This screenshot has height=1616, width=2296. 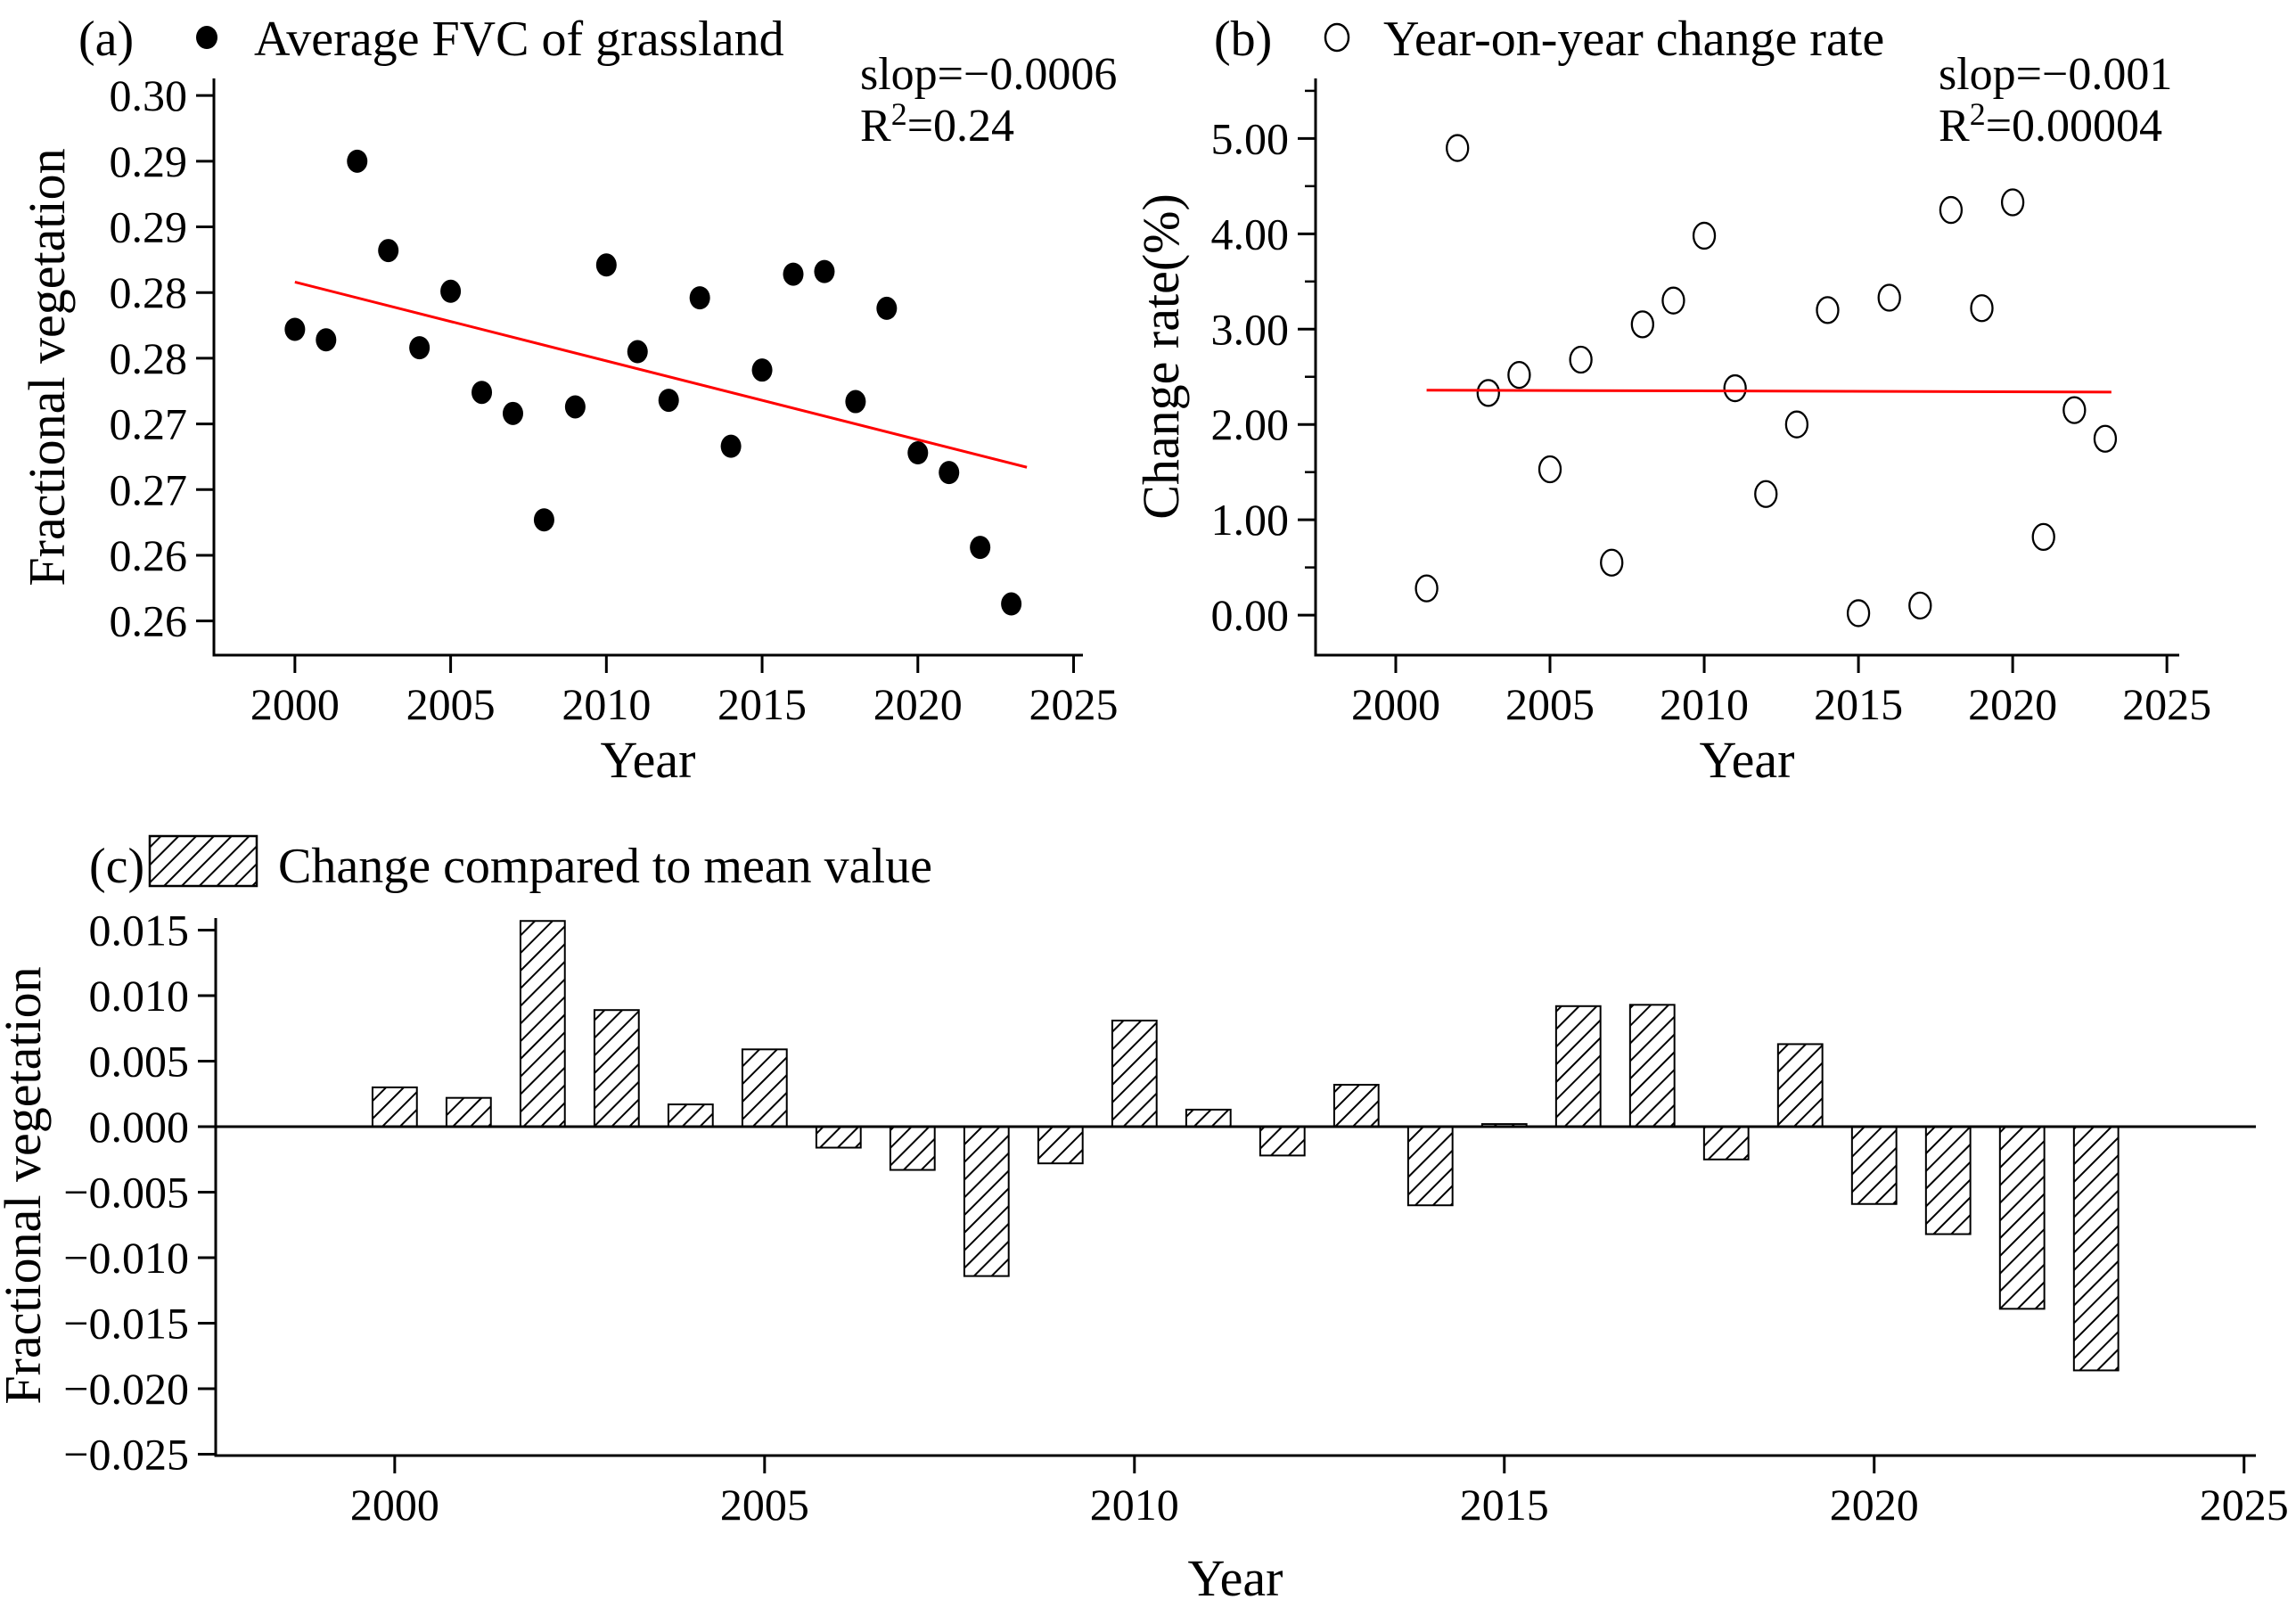 What do you see at coordinates (937, 124) in the screenshot?
I see `panel-a-r2-annotation: R2=0.24` at bounding box center [937, 124].